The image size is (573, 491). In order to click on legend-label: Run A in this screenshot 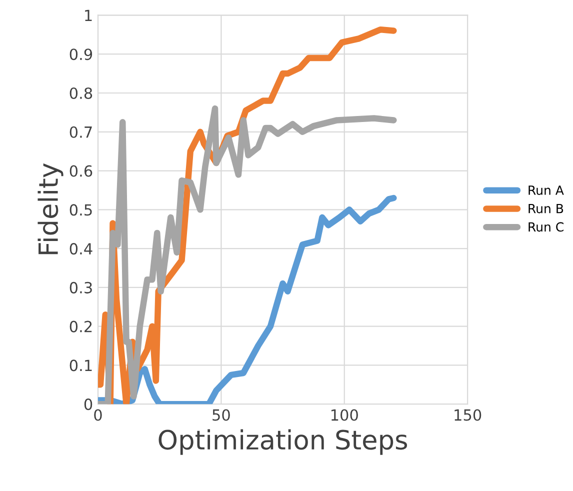, I will do `click(546, 190)`.